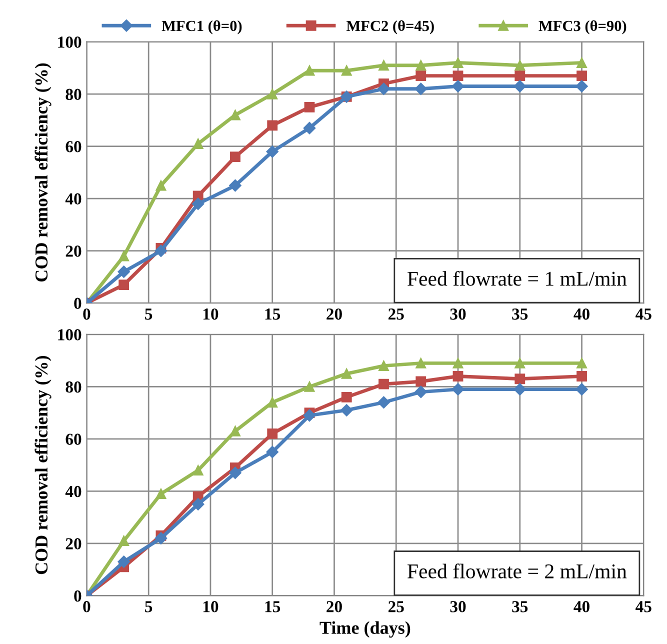  Describe the element at coordinates (517, 571) in the screenshot. I see `annotation: Feed flowrate = 2 mL/min` at that location.